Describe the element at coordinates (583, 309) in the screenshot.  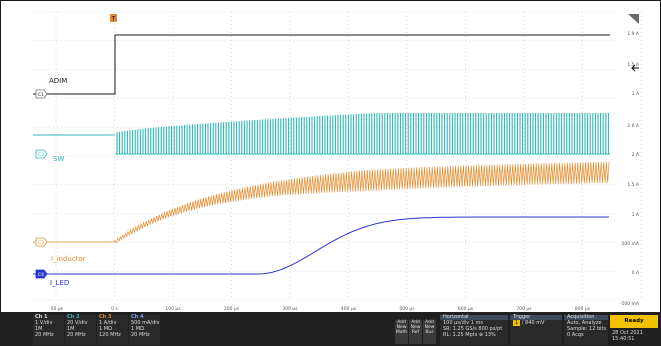
I see `time-tick-label: 800 µs` at that location.